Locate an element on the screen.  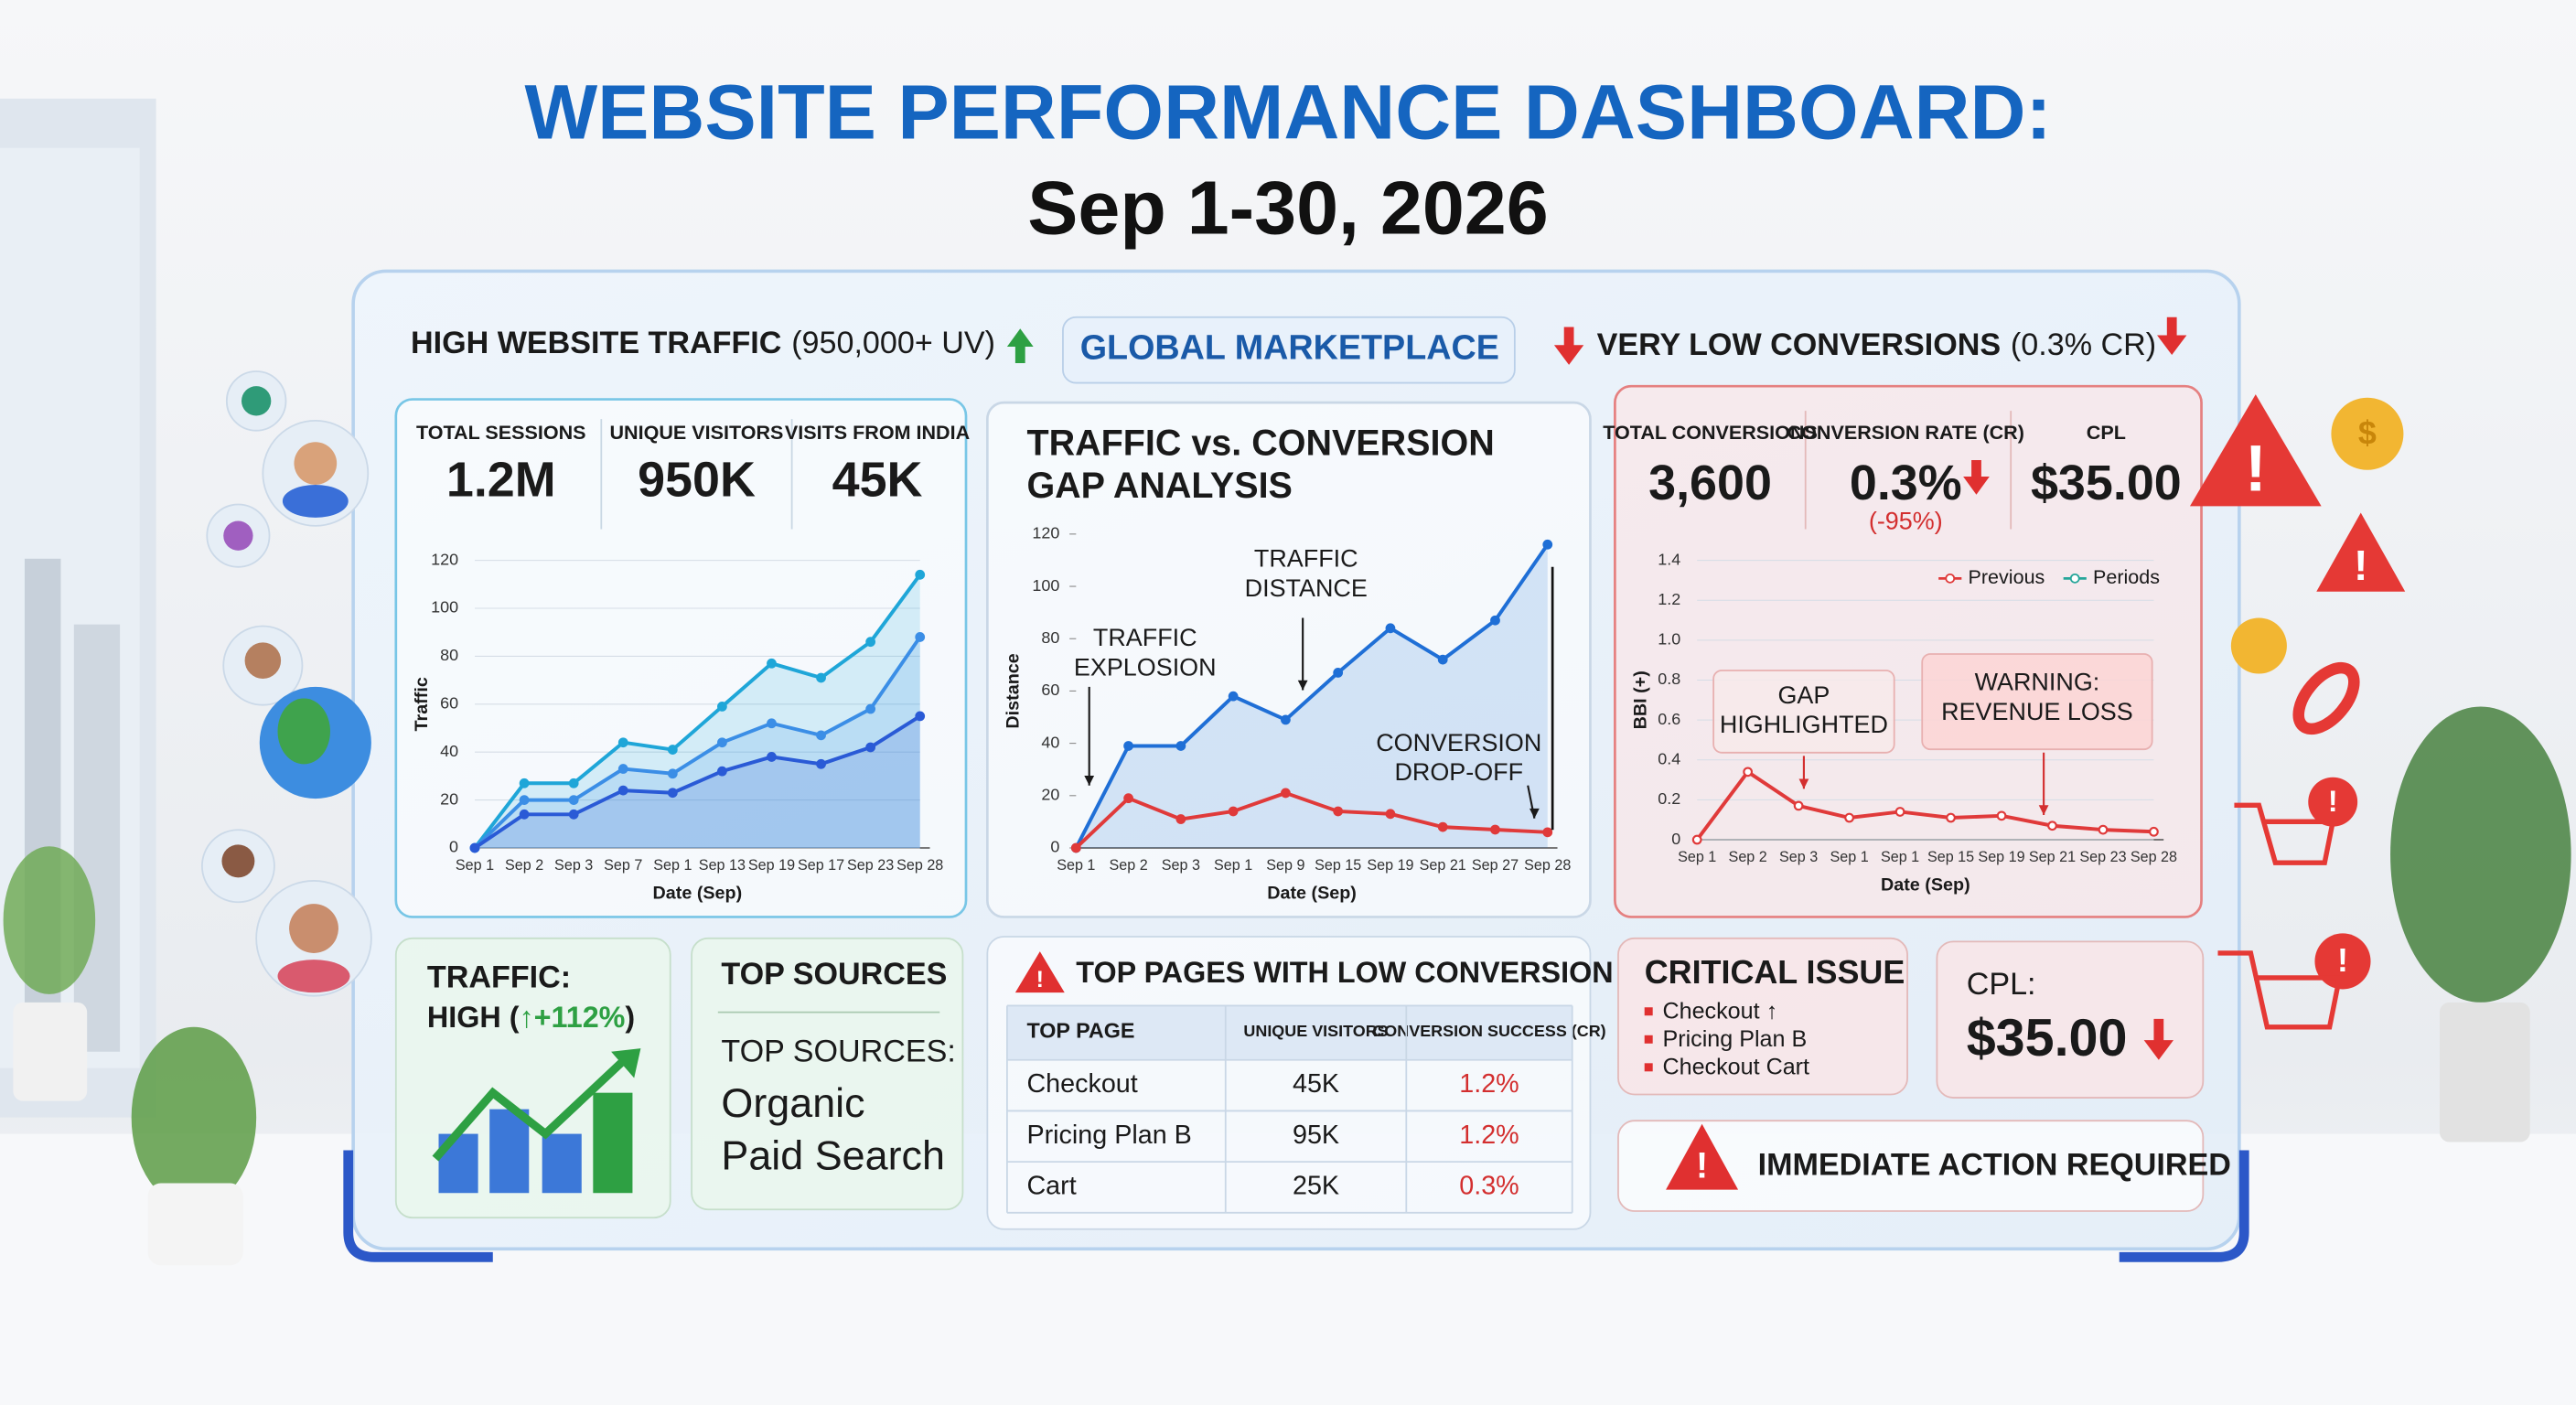
source-item: Organic is located at coordinates (793, 1103).